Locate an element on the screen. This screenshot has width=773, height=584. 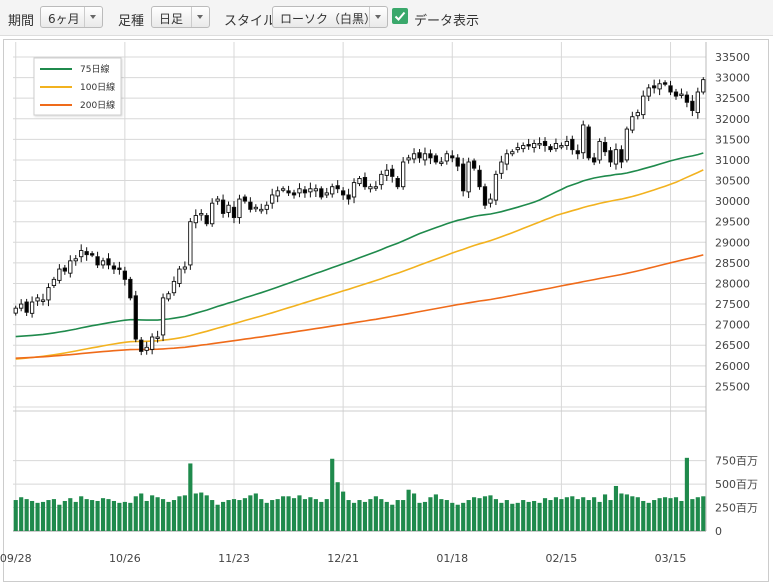
toolbar: 期間 6ヶ月 足種 日足 スタイル ローソク（白黒） データ表示 is located at coordinates (386, 18).